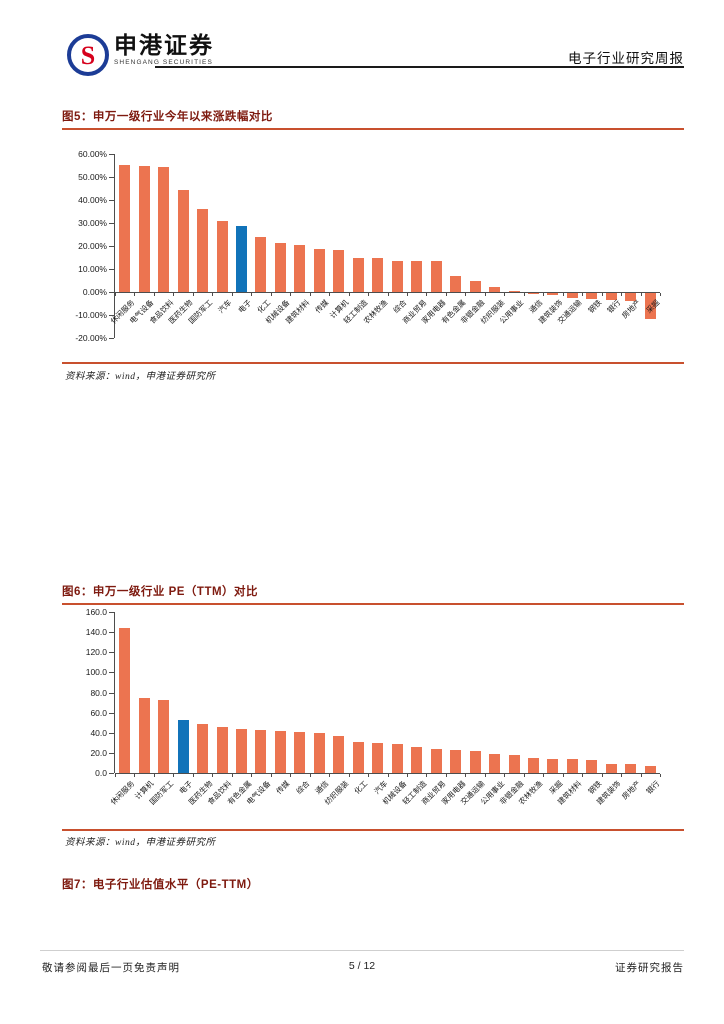  What do you see at coordinates (88, 55) in the screenshot?
I see `shengang-logo-icon: S` at bounding box center [88, 55].